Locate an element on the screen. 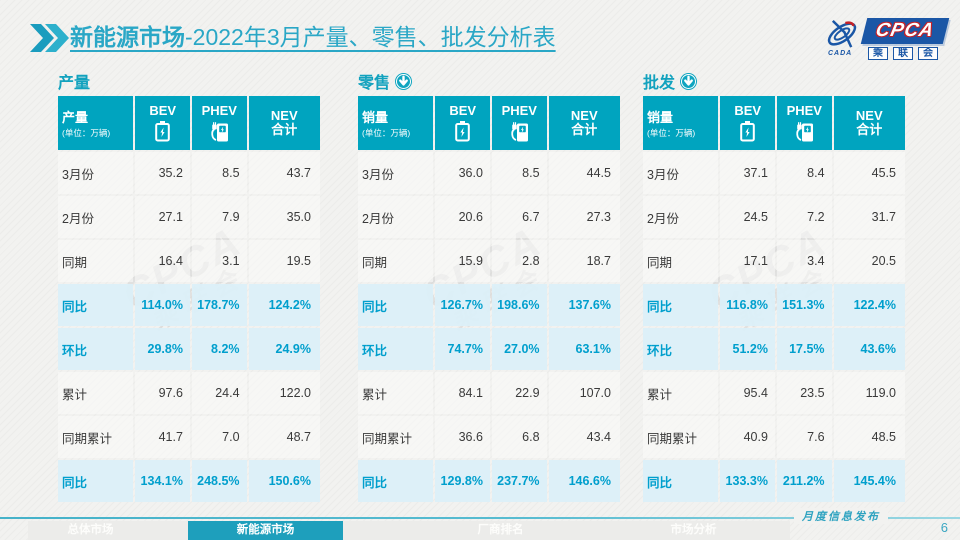  production-section-header: 产量 is located at coordinates (189, 81).